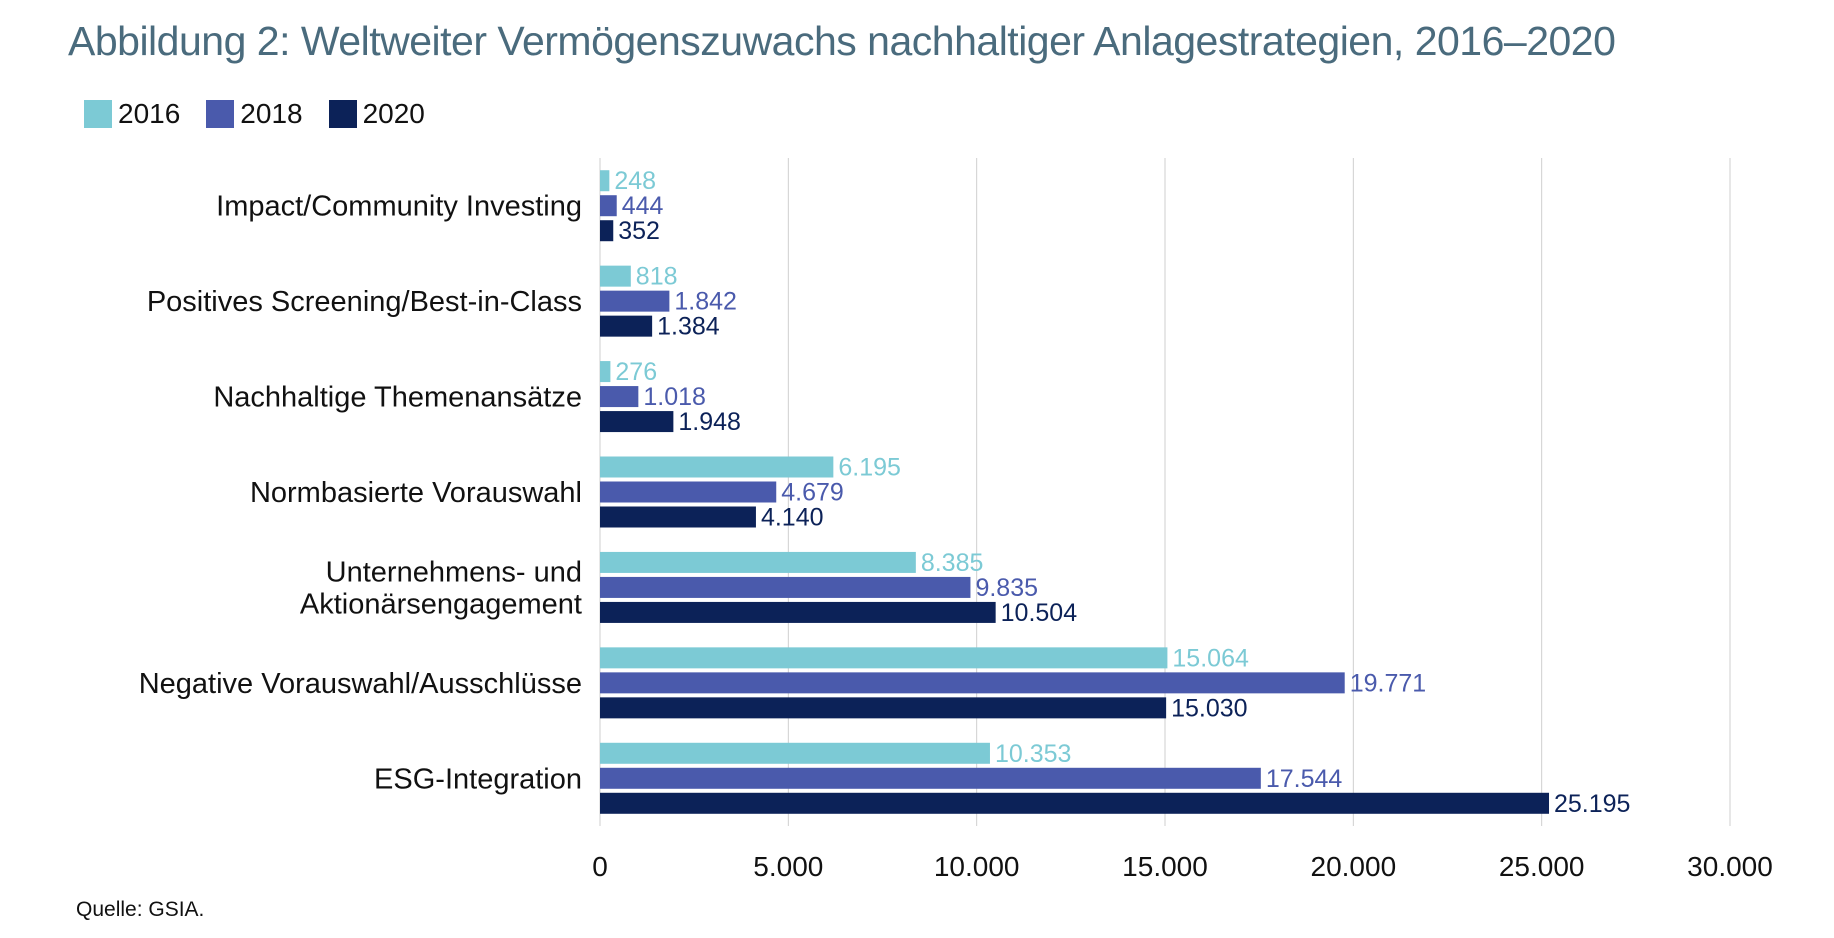 This screenshot has width=1834, height=938. What do you see at coordinates (399, 207) in the screenshot?
I see `category-label: Impact/Community Investing` at bounding box center [399, 207].